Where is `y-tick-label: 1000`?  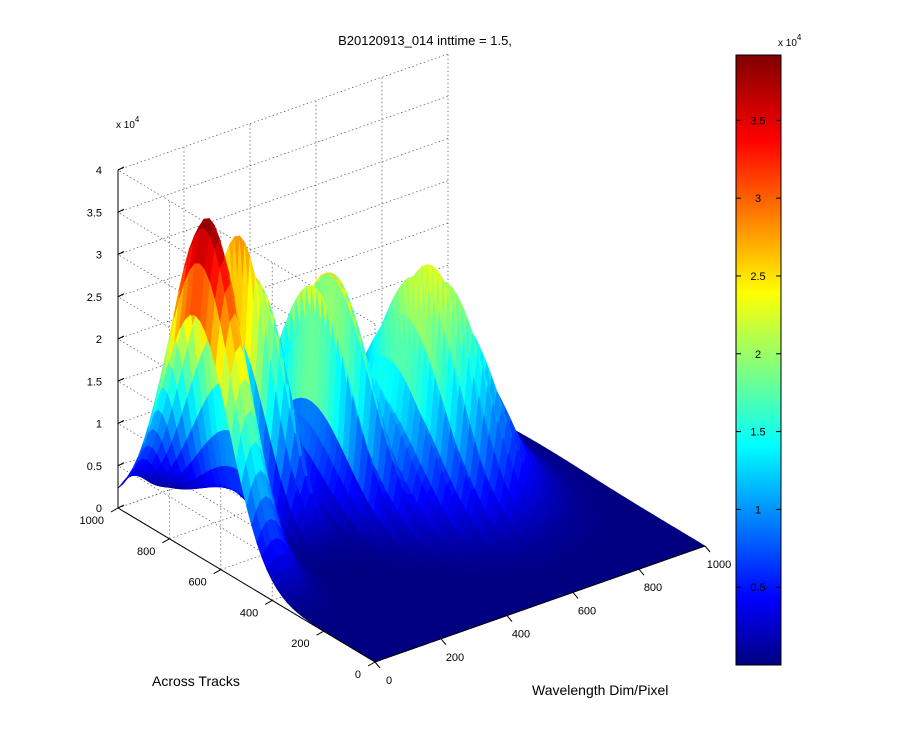
y-tick-label: 1000 is located at coordinates (92, 521).